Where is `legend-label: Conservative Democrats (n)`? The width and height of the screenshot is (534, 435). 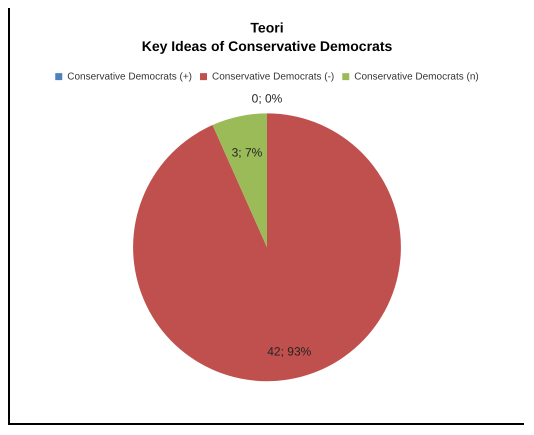
legend-label: Conservative Democrats (n) is located at coordinates (416, 76).